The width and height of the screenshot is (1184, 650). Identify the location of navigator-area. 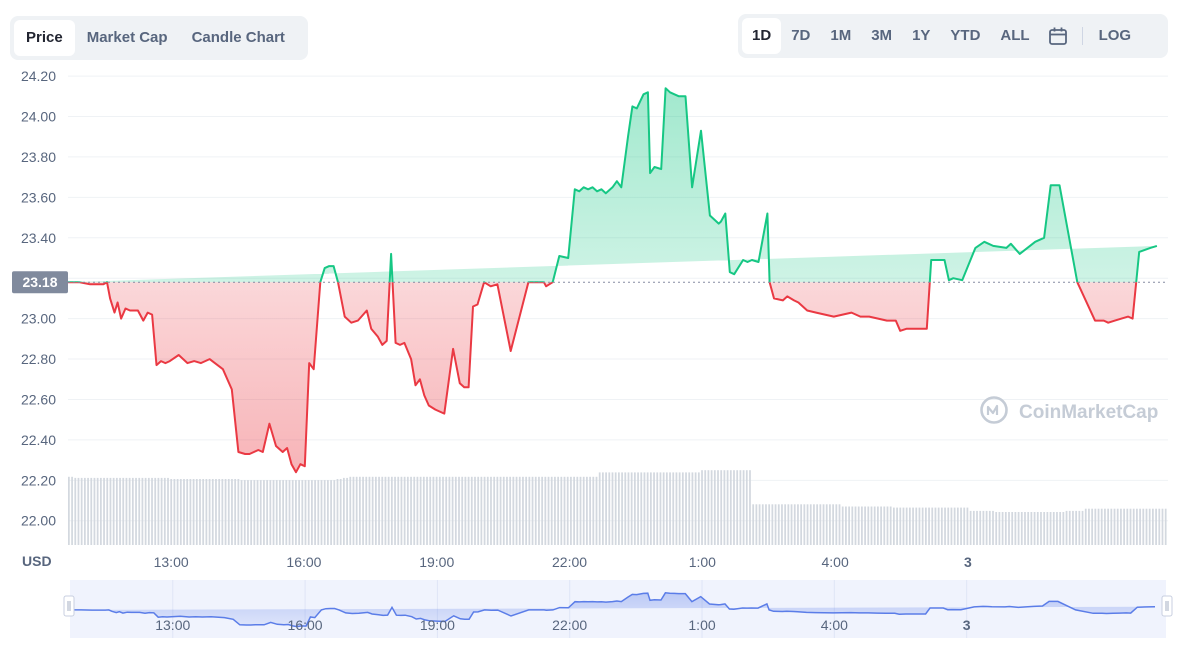
(612, 609).